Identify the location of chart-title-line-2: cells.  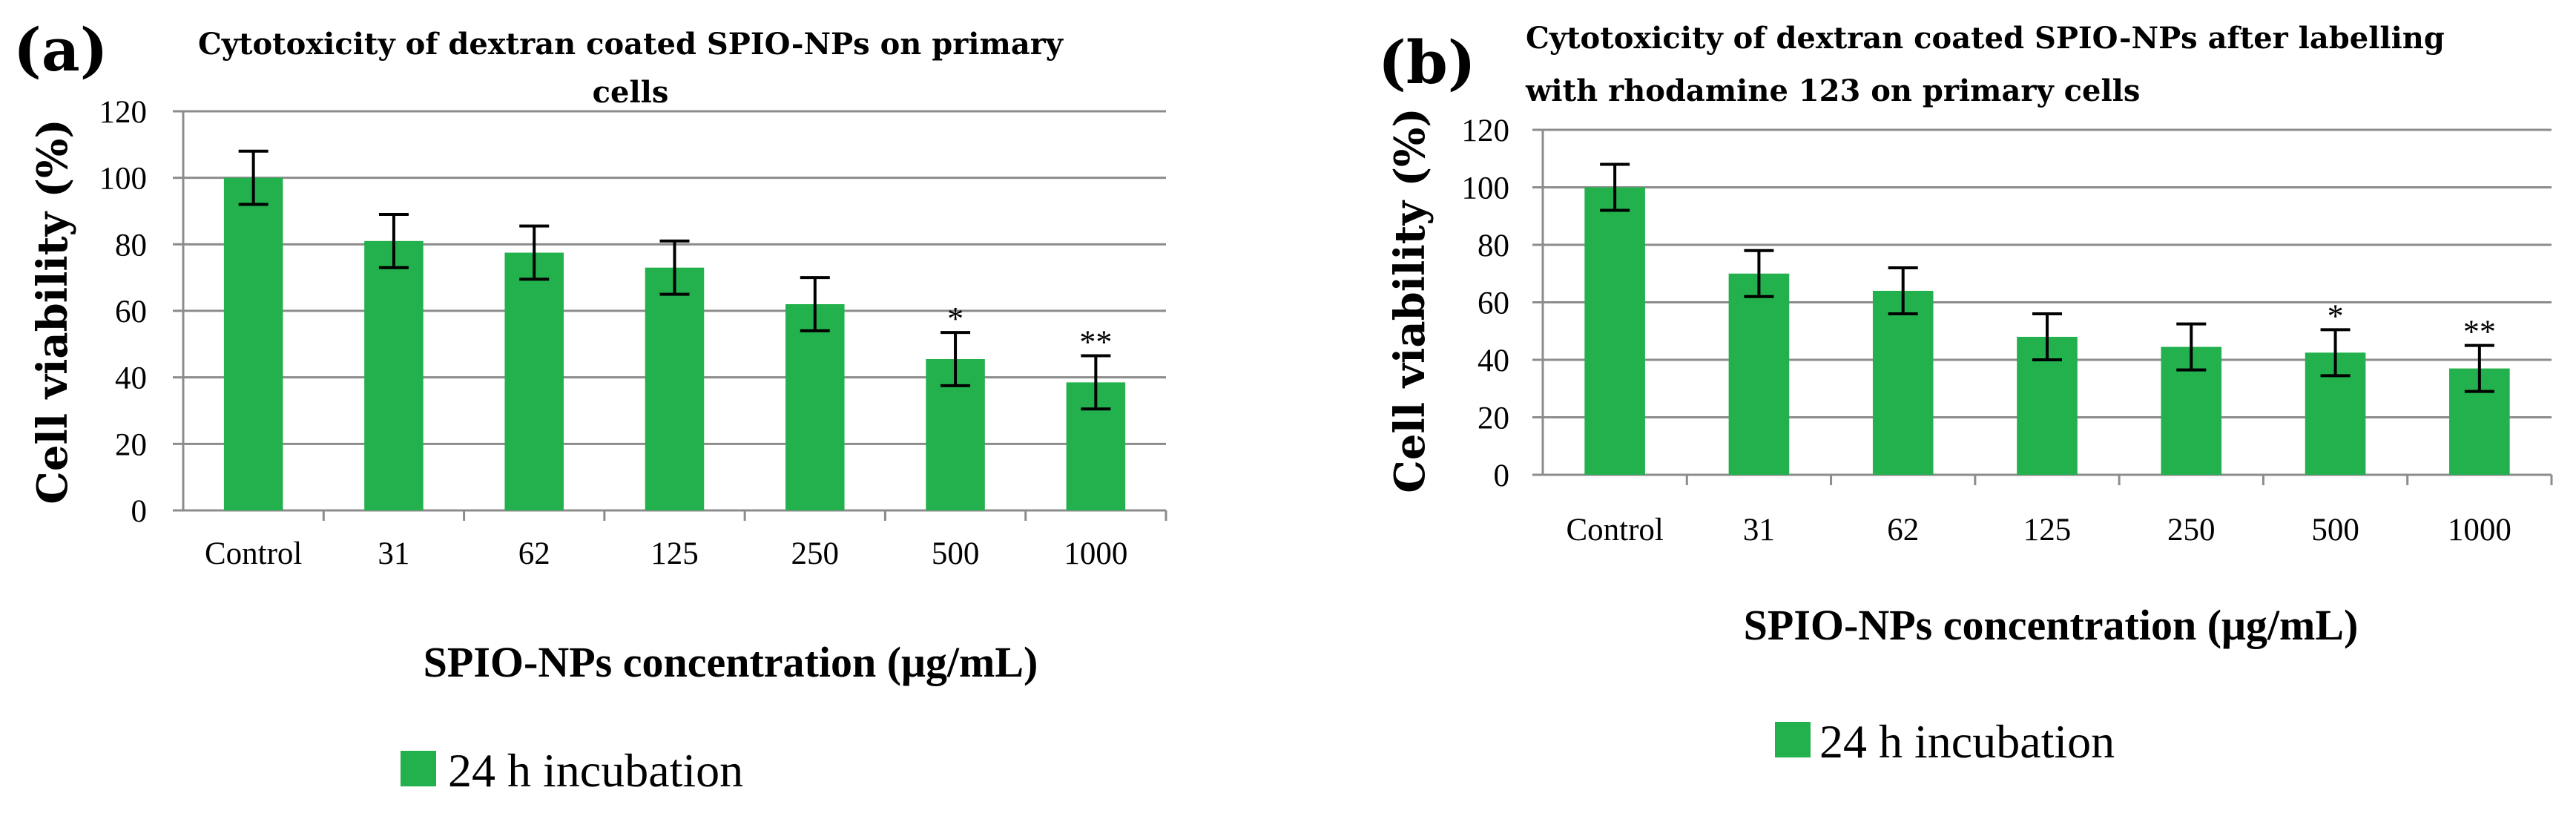
(631, 92).